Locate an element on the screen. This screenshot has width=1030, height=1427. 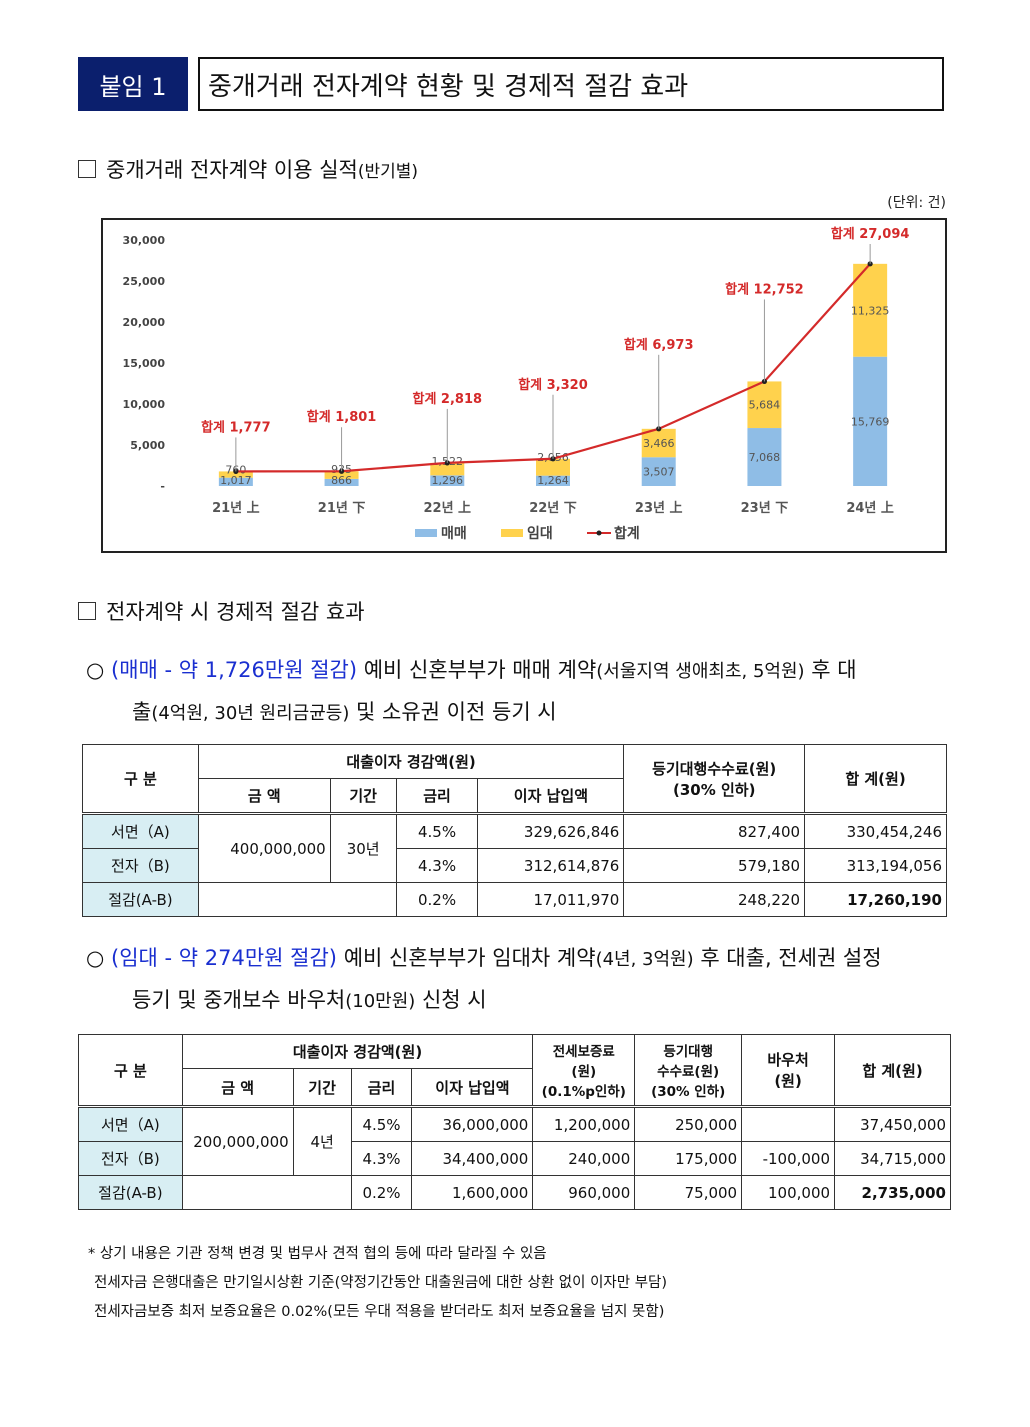
total-cell: 313,194,056 is located at coordinates (875, 865).